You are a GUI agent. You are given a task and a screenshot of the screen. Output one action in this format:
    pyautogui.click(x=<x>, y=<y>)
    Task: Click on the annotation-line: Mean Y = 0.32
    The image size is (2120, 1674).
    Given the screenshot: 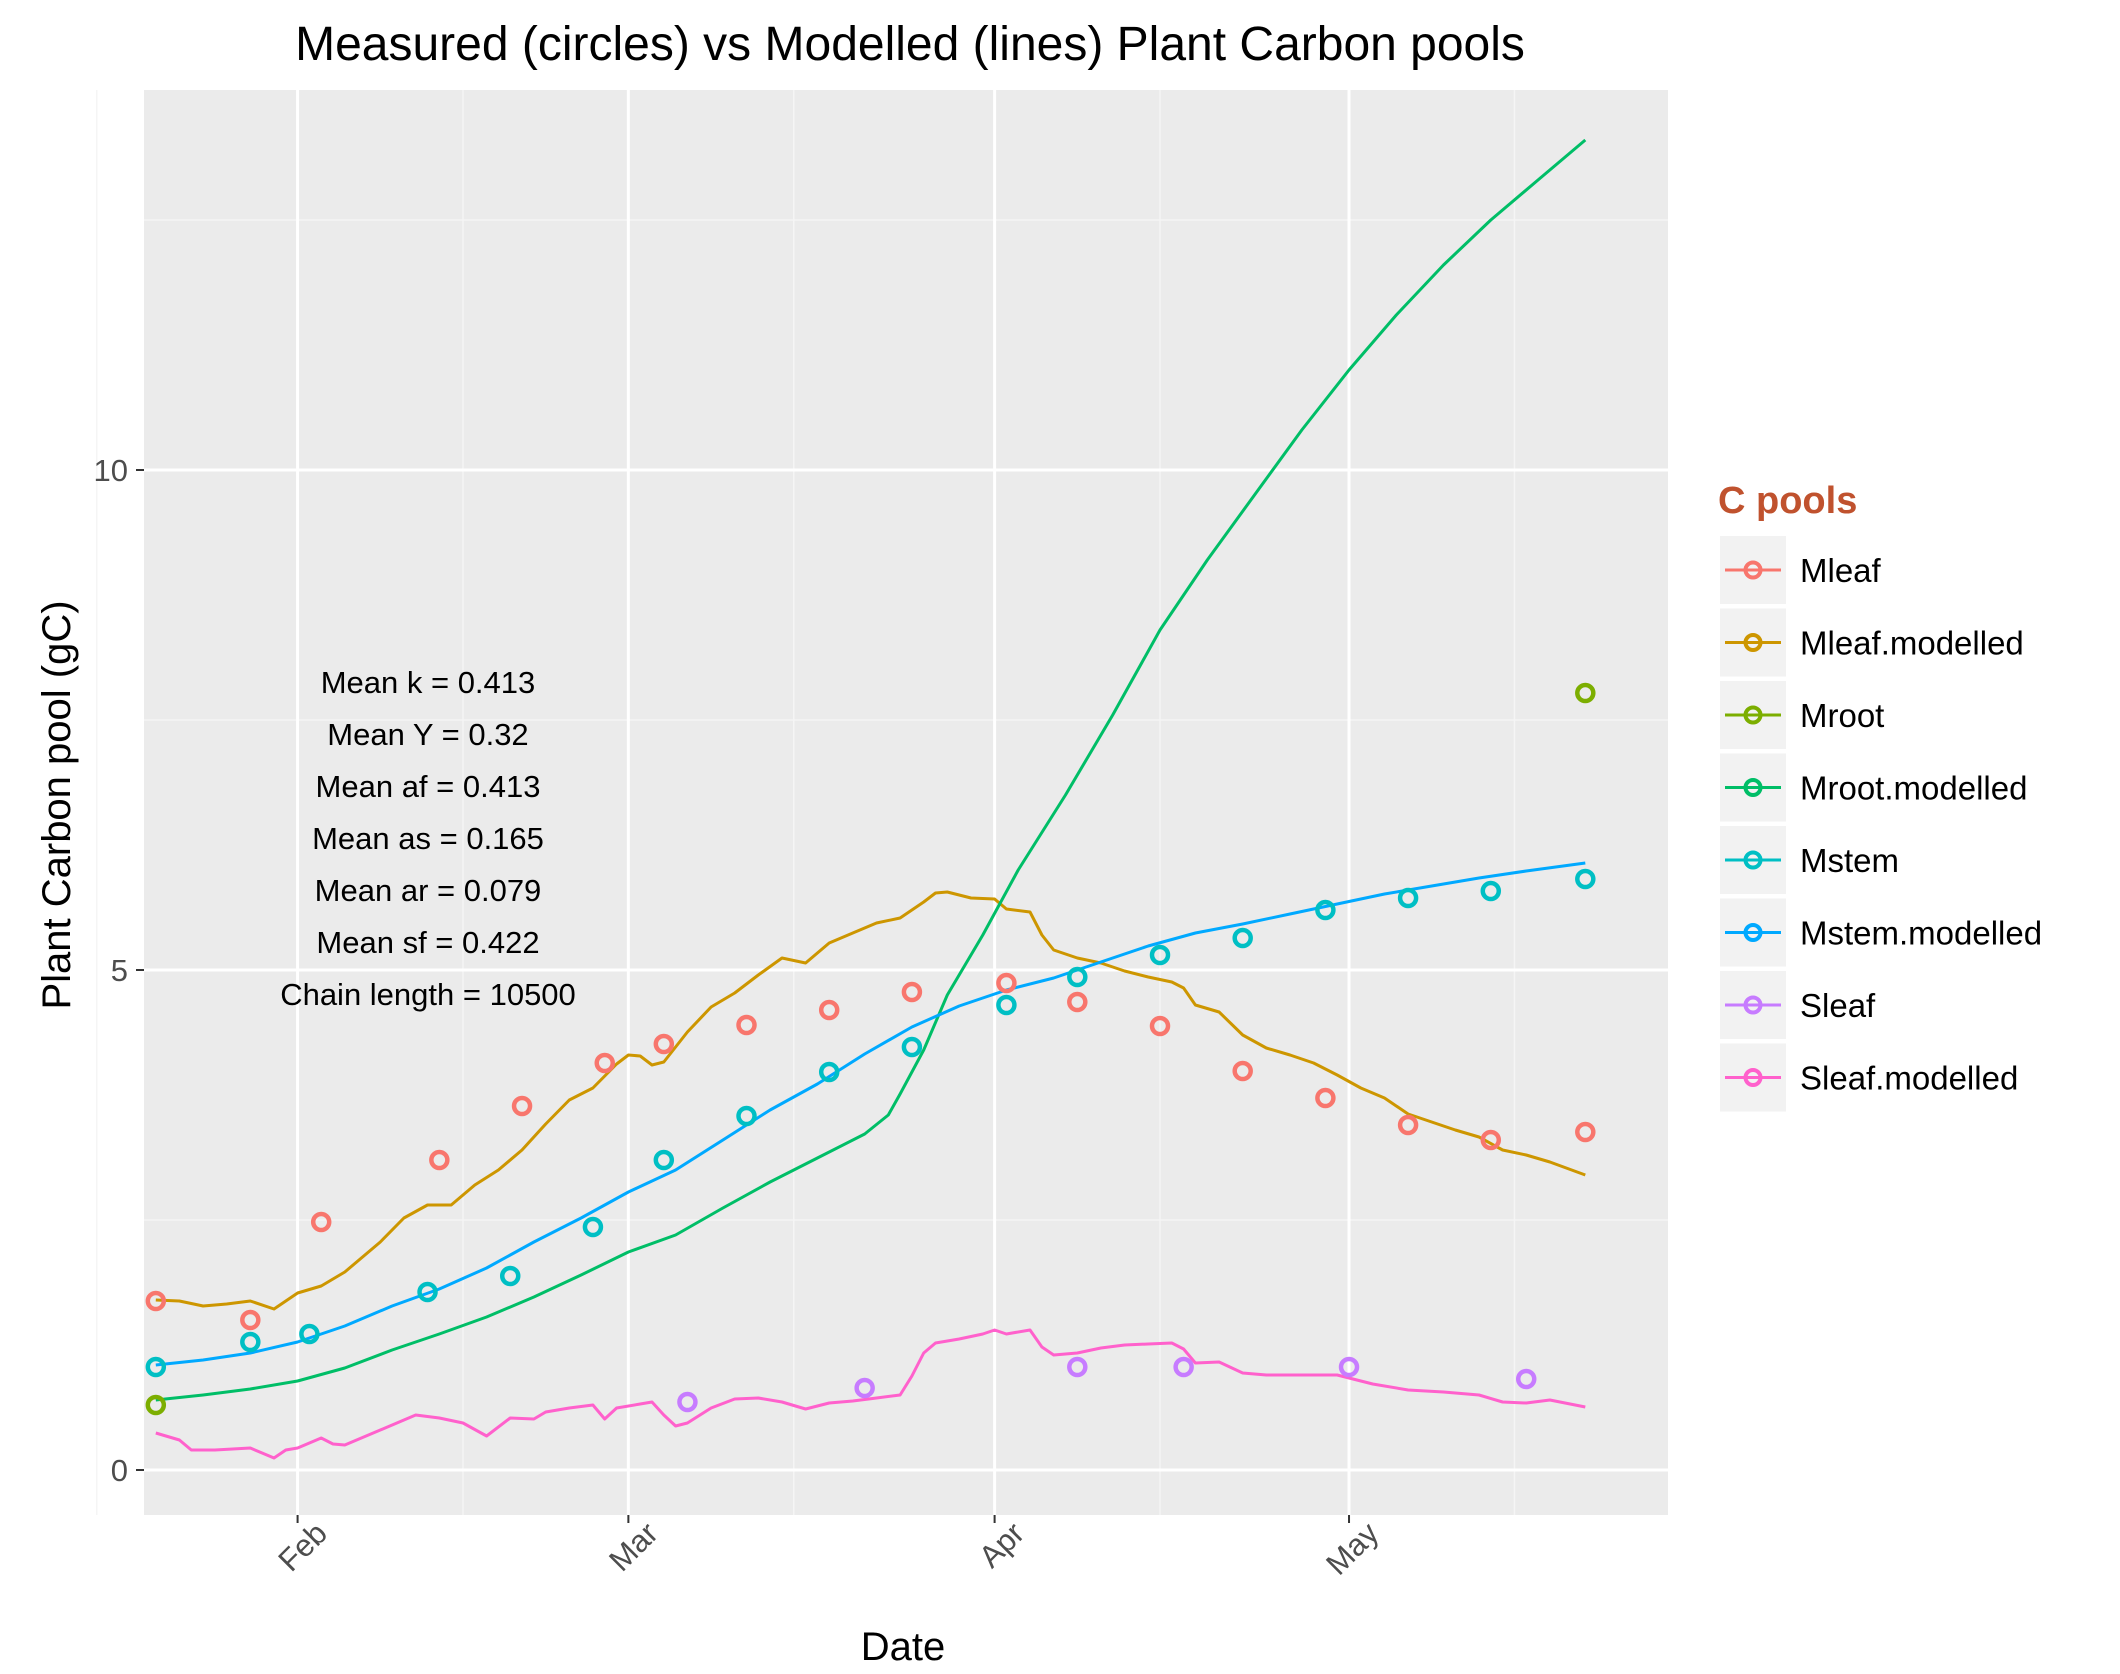 What is the action you would take?
    pyautogui.click(x=427, y=734)
    